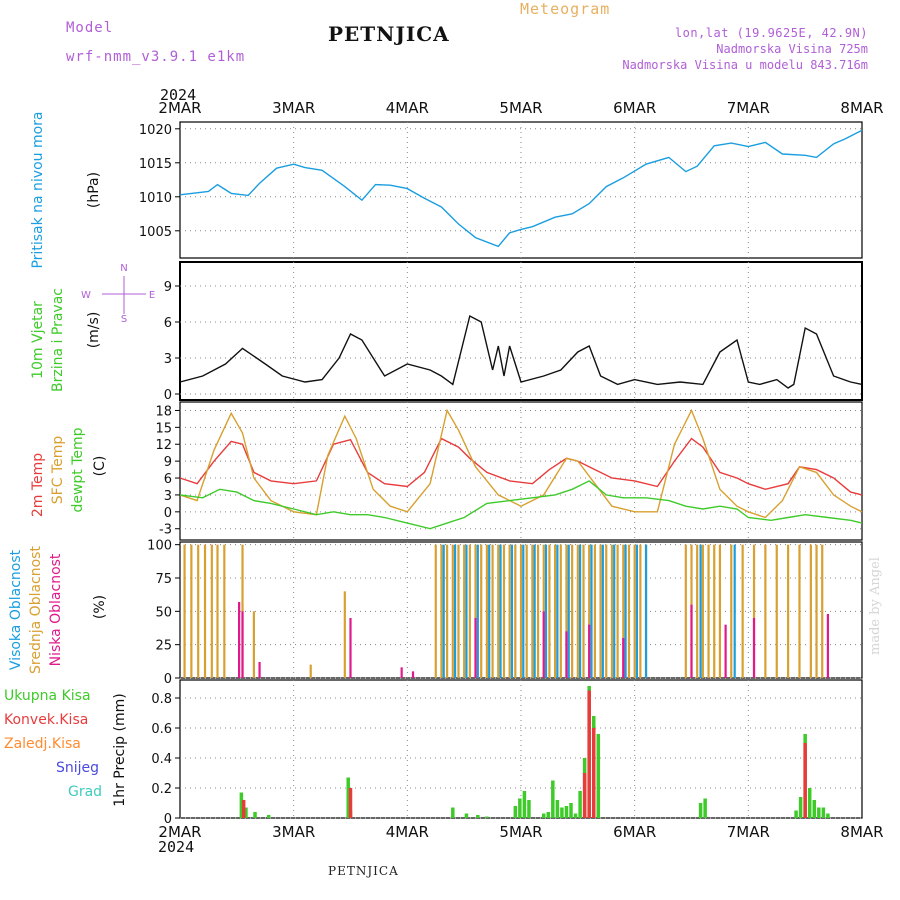 This screenshot has width=900, height=900. What do you see at coordinates (163, 411) in the screenshot?
I see `y-tick-label: 18` at bounding box center [163, 411].